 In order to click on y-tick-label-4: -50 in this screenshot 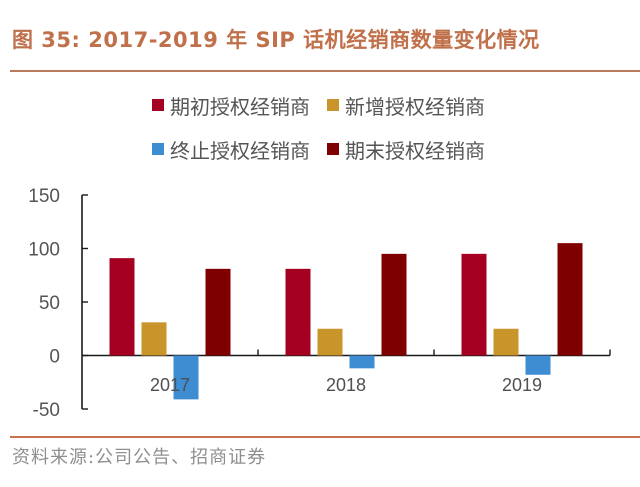, I will do `click(46, 410)`.